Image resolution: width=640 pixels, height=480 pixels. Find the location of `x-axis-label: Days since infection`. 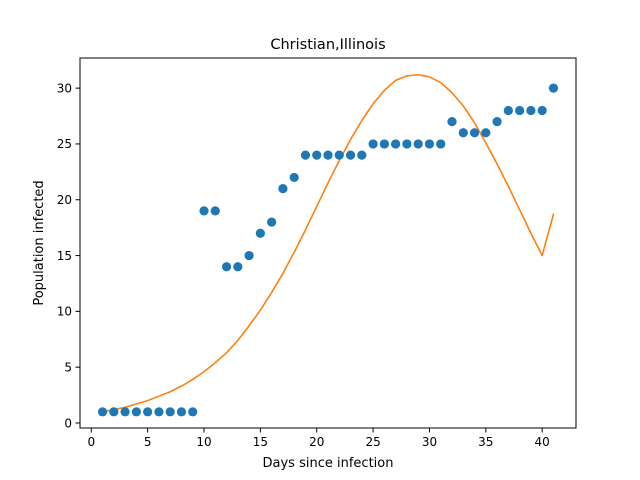

x-axis-label: Days since infection is located at coordinates (328, 463).